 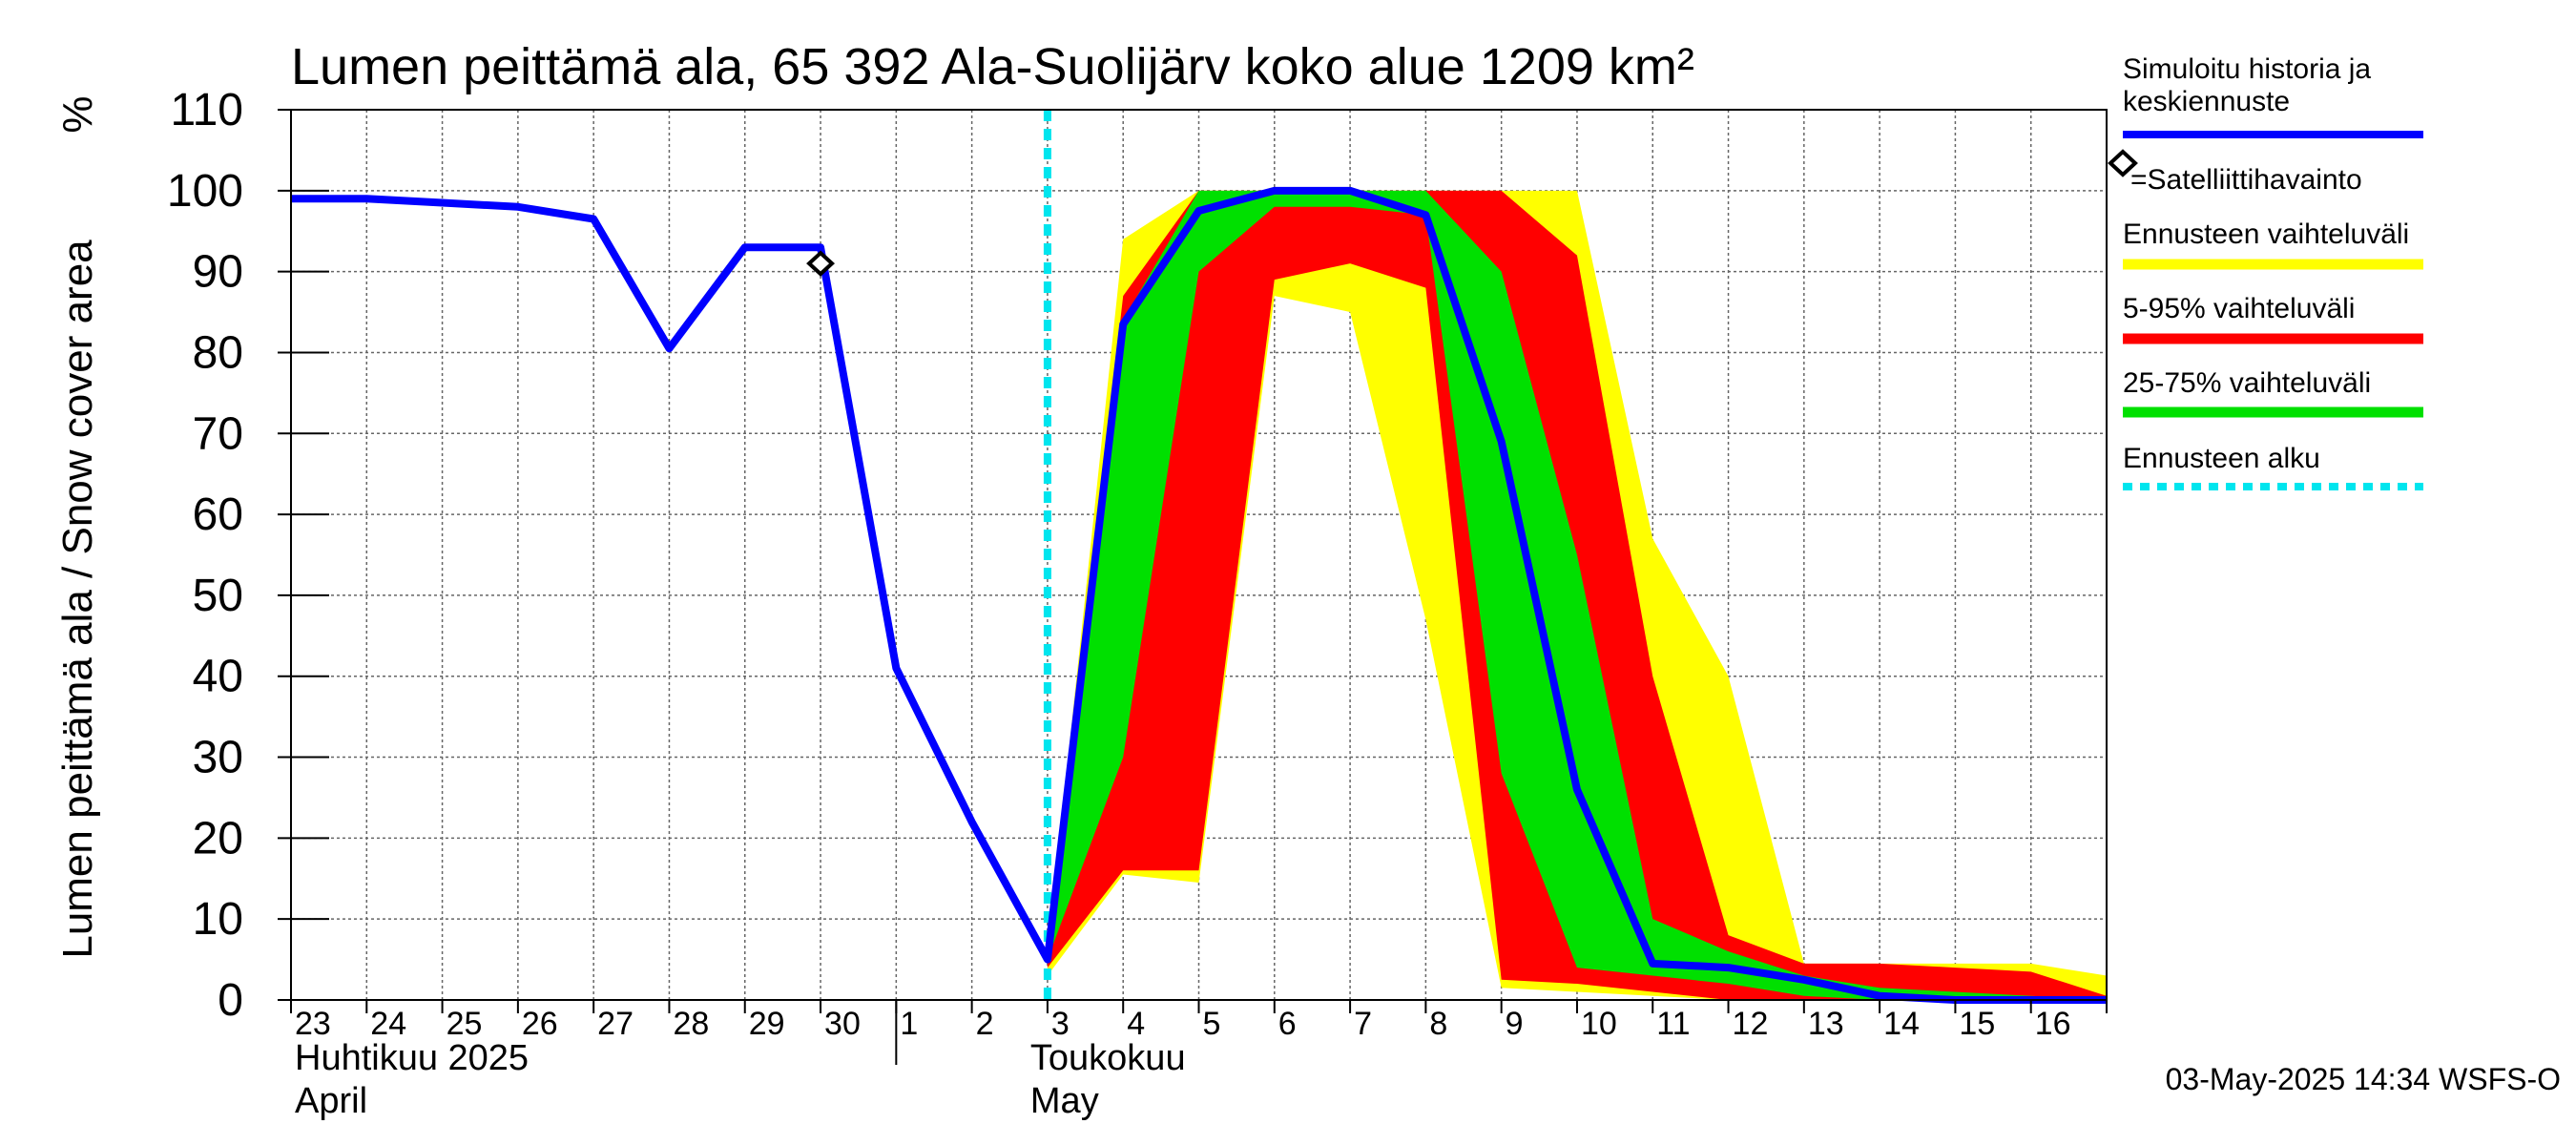 I want to click on y-tick-label: 0, so click(x=230, y=1000).